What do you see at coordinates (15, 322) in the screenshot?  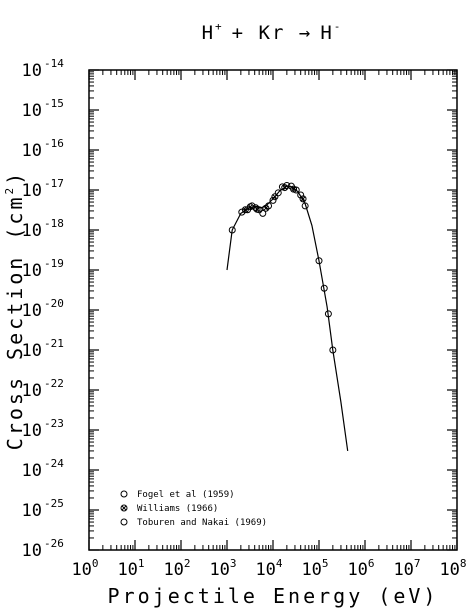 I see `y-axis-title-base: Cross Section (cm` at bounding box center [15, 322].